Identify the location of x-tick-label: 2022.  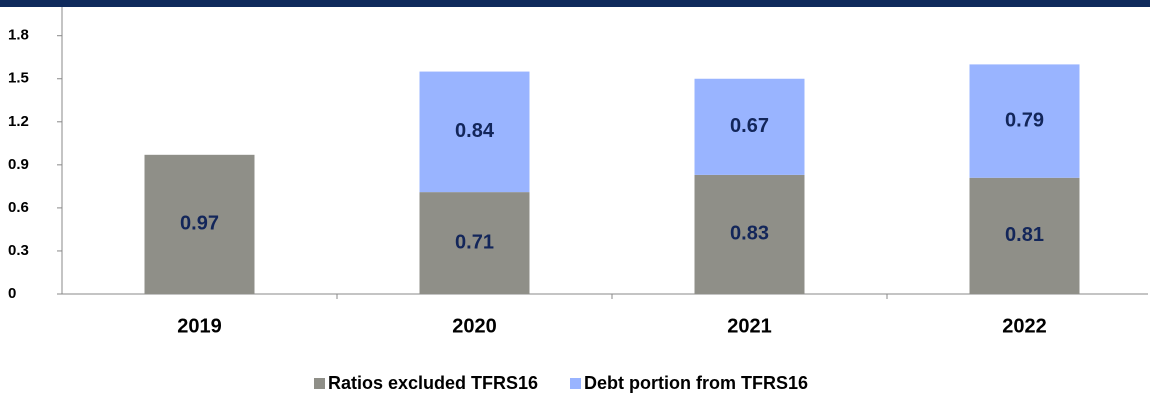
(1024, 326).